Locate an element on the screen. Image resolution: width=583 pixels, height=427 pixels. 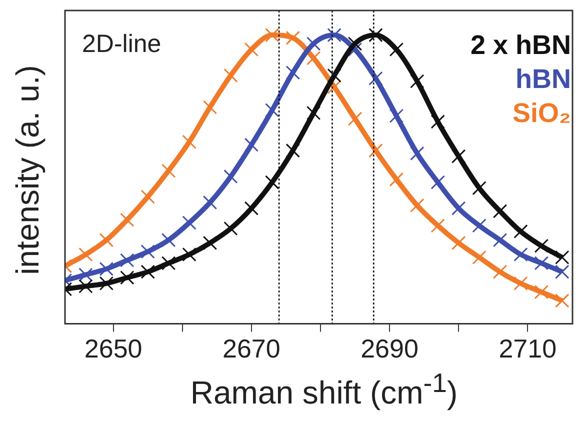
x-tick-label: 2670 is located at coordinates (251, 349).